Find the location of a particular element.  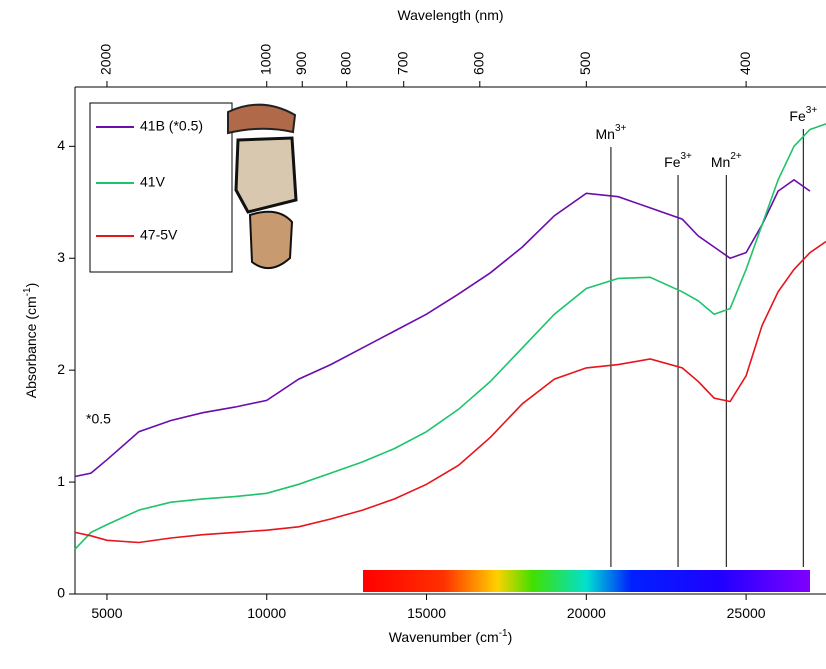

legend: 41B (*0.5) 41V 47-5V is located at coordinates (193, 187).